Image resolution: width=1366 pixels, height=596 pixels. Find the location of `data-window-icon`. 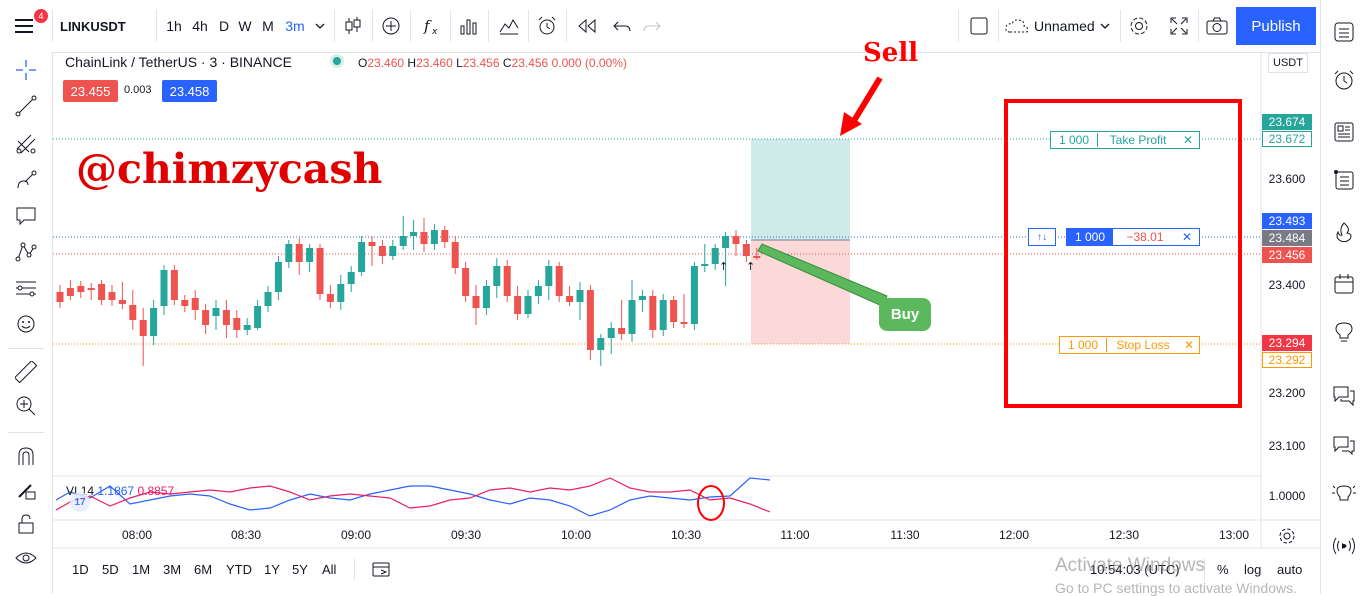

data-window-icon is located at coordinates (1344, 180).